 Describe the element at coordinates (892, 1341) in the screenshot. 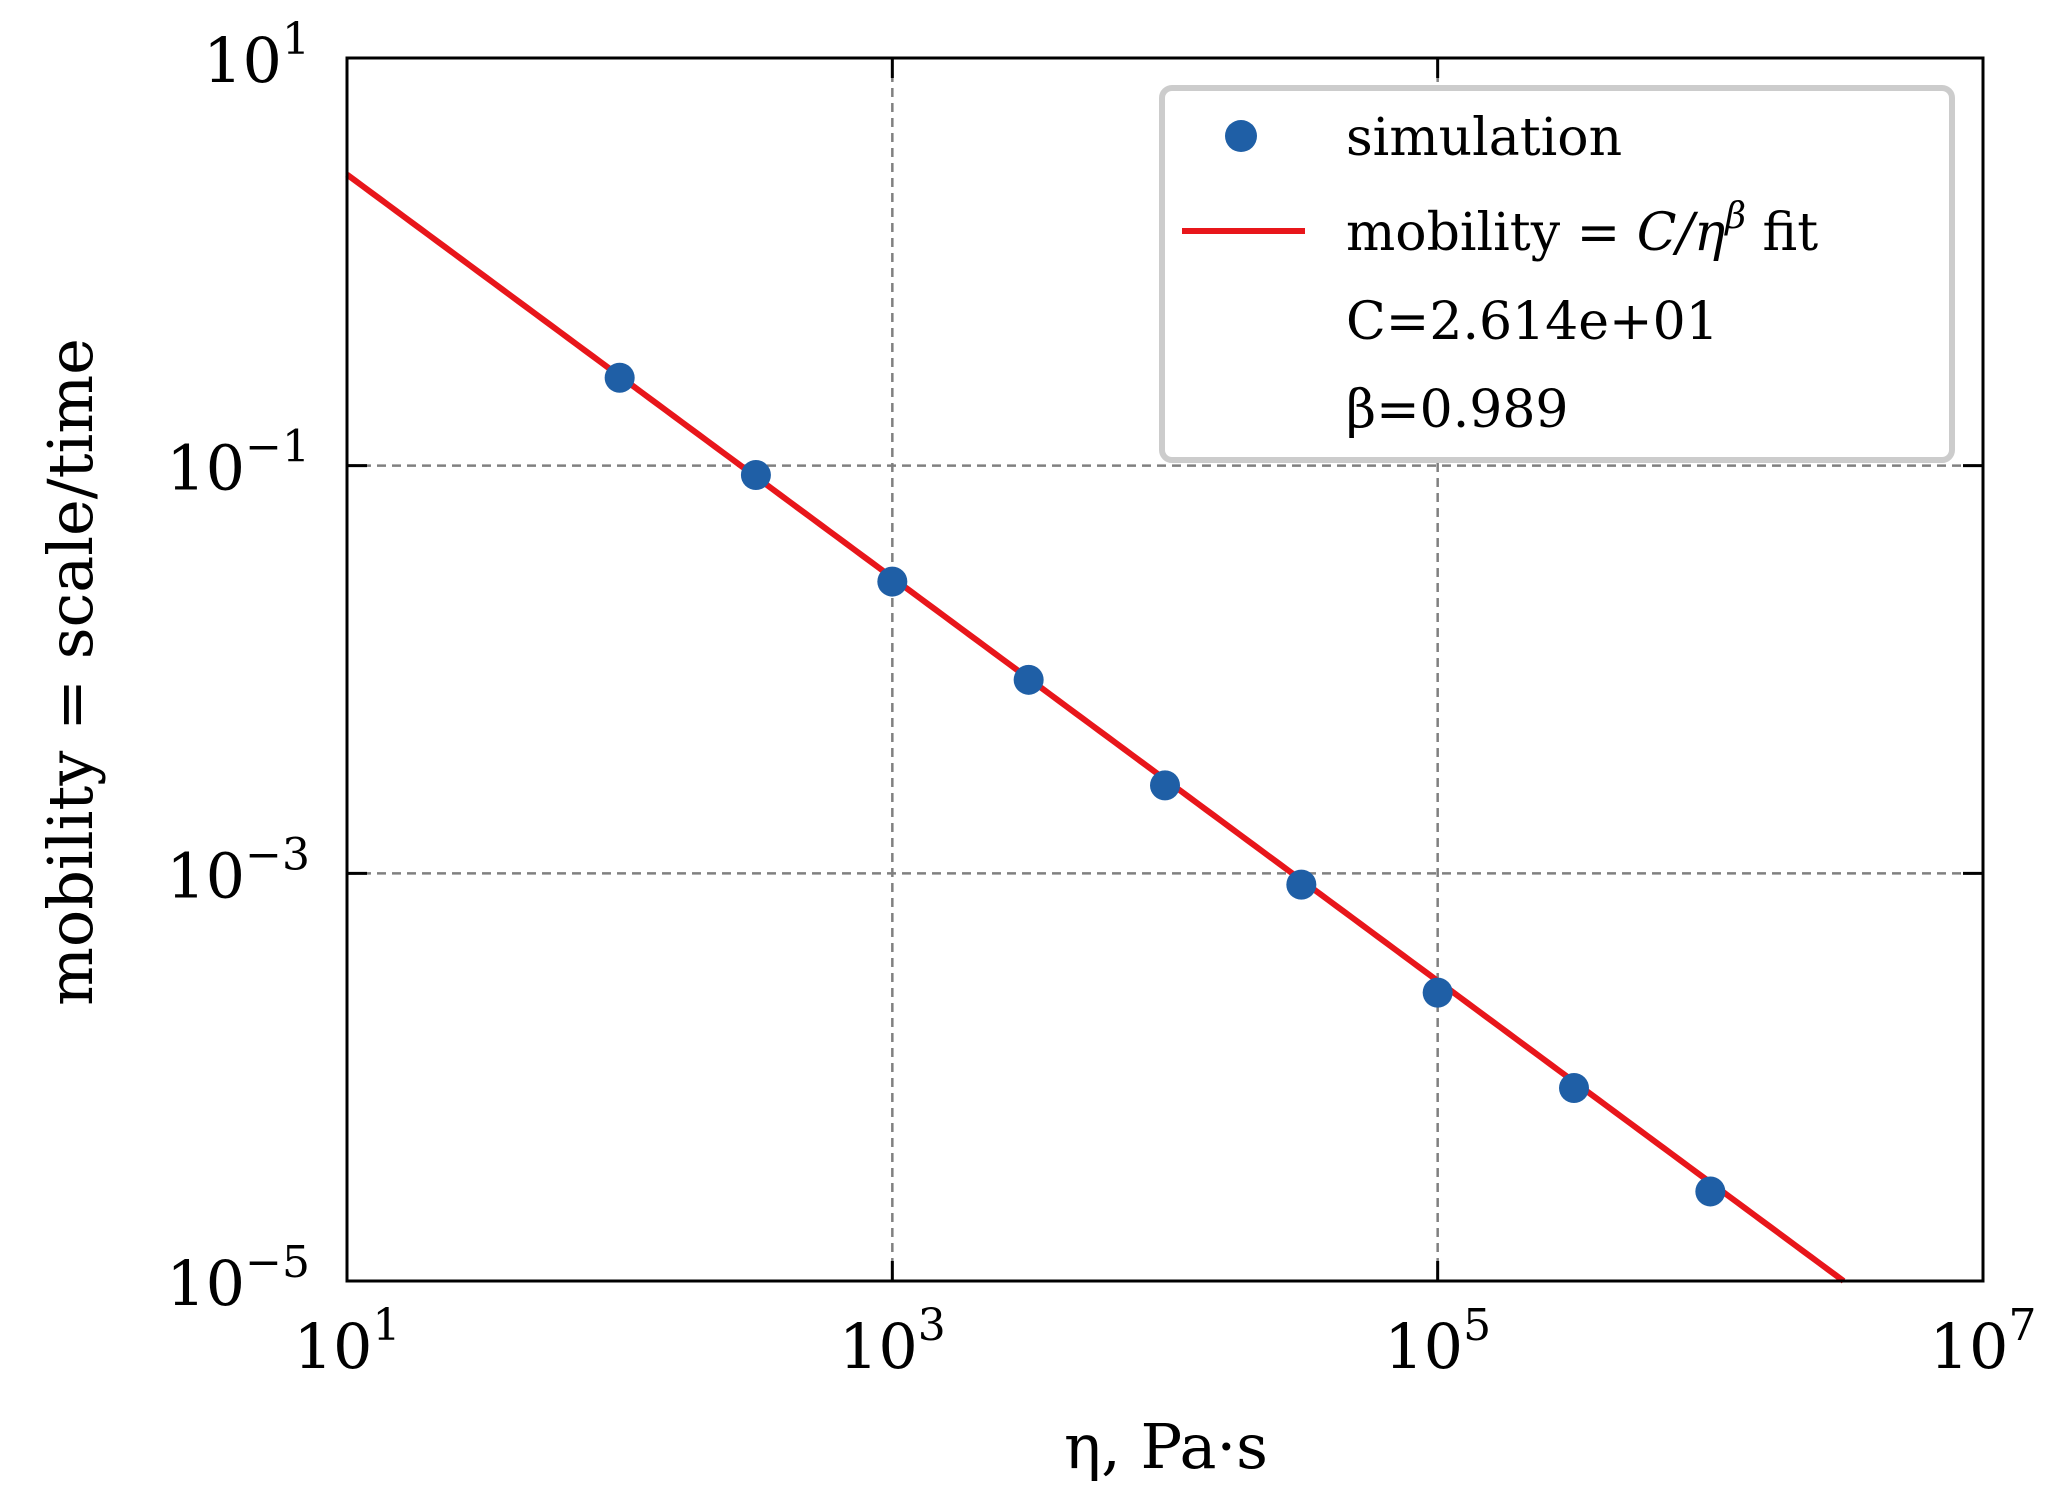

I see `x-tick-label: 10³` at that location.